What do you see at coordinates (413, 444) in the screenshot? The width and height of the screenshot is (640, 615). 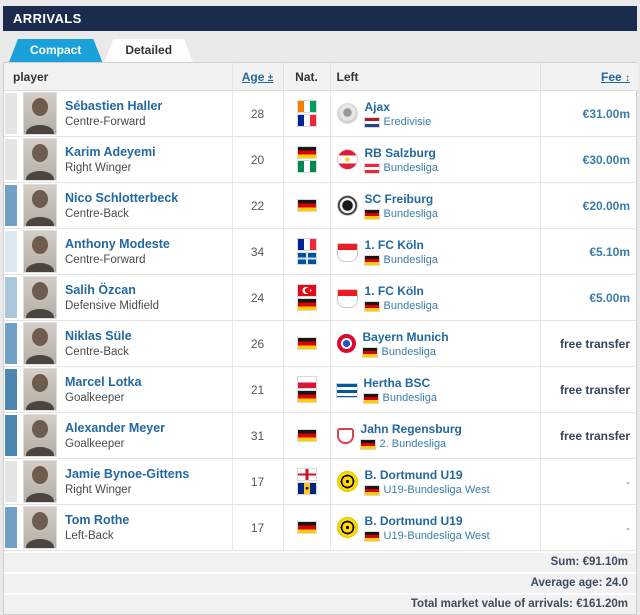 I see `league-link: 2. Bundesliga` at bounding box center [413, 444].